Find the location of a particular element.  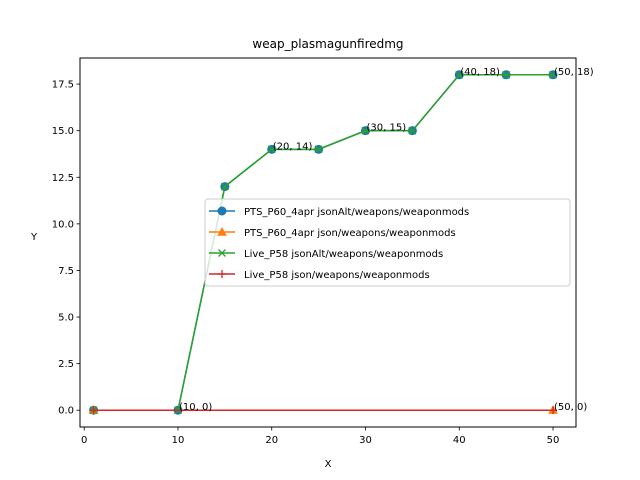

legend-label: Live_P58 json/weapons/weaponmods is located at coordinates (337, 275).